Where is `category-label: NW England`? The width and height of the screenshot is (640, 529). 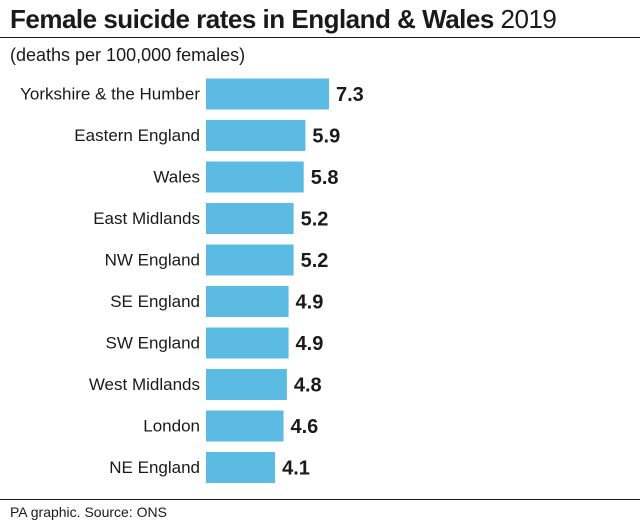
category-label: NW England is located at coordinates (152, 260).